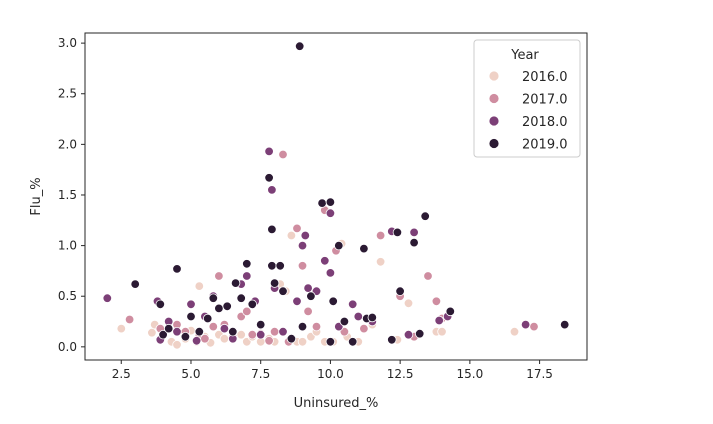 Image resolution: width=713 pixels, height=424 pixels. I want to click on data-point-2019.0-35, so click(364, 248).